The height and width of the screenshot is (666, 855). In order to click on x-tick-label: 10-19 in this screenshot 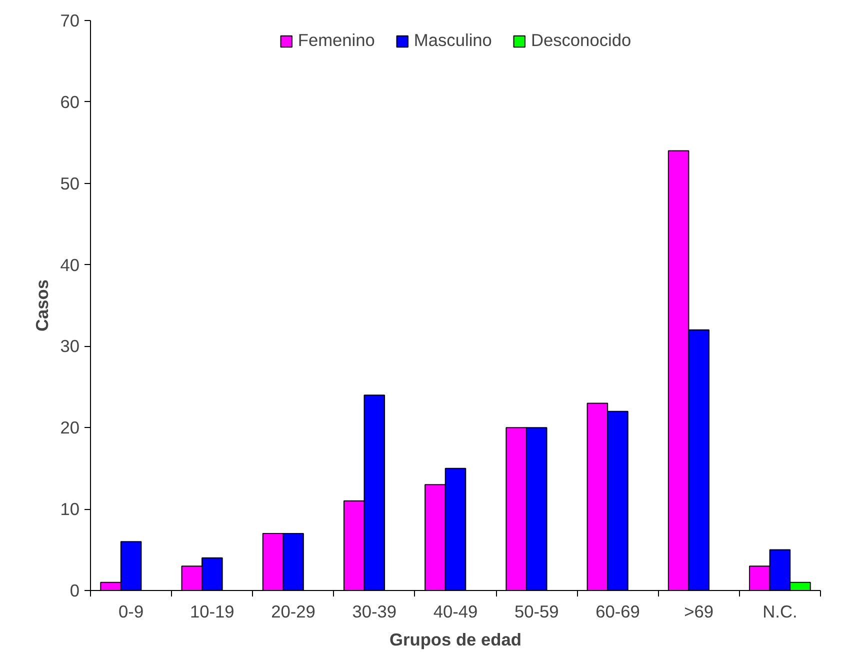, I will do `click(212, 612)`.